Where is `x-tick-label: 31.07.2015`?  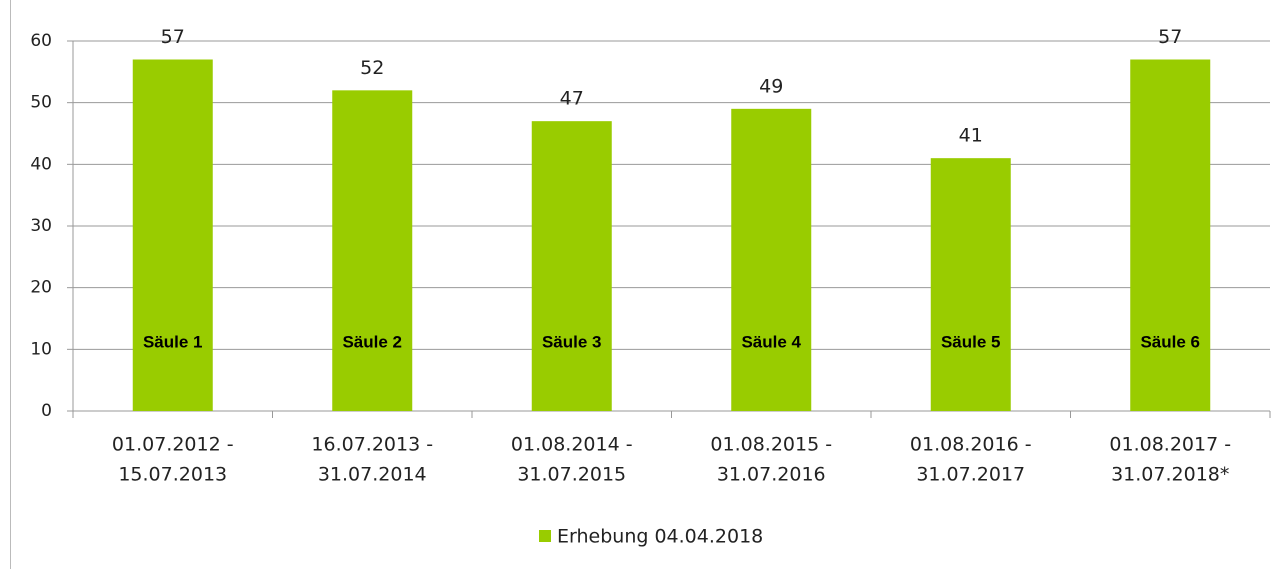 x-tick-label: 31.07.2015 is located at coordinates (571, 475).